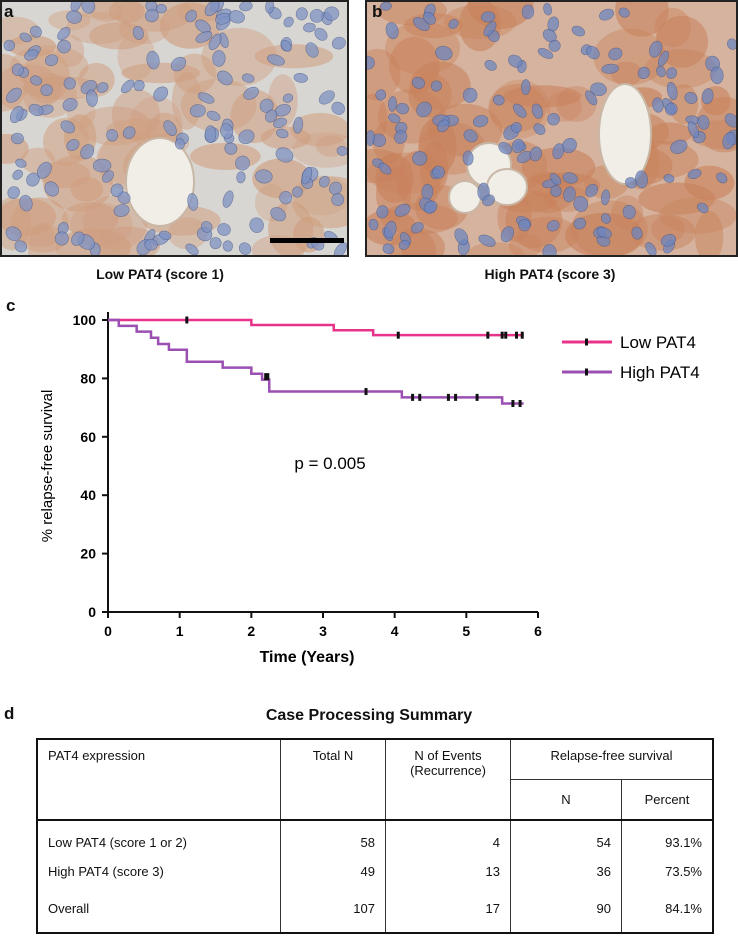 This screenshot has height=937, width=738. I want to click on y-tick-label: 80, so click(88, 378).